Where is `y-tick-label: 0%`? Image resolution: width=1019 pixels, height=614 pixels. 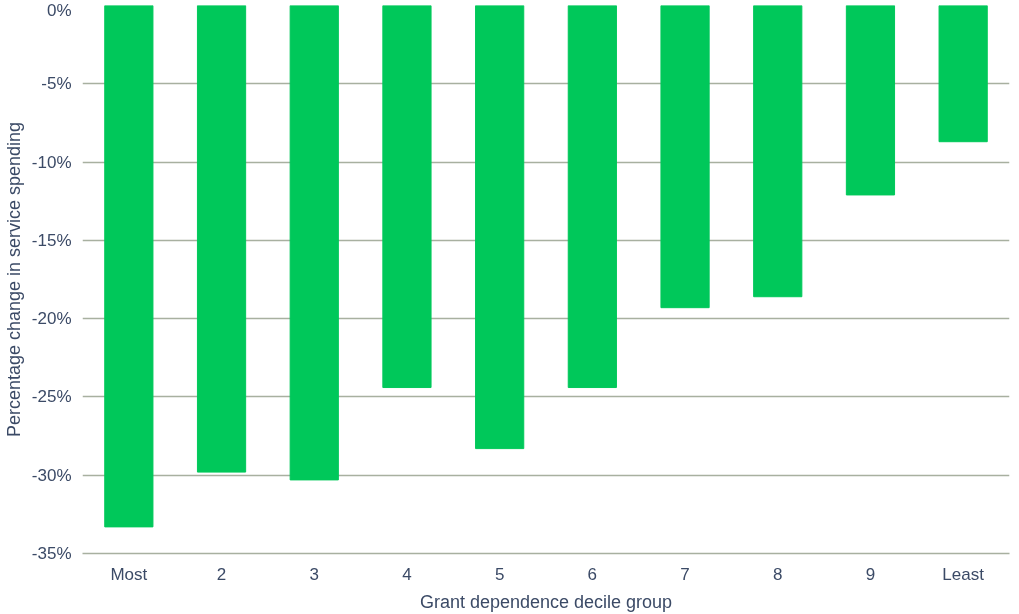
y-tick-label: 0% is located at coordinates (59, 10).